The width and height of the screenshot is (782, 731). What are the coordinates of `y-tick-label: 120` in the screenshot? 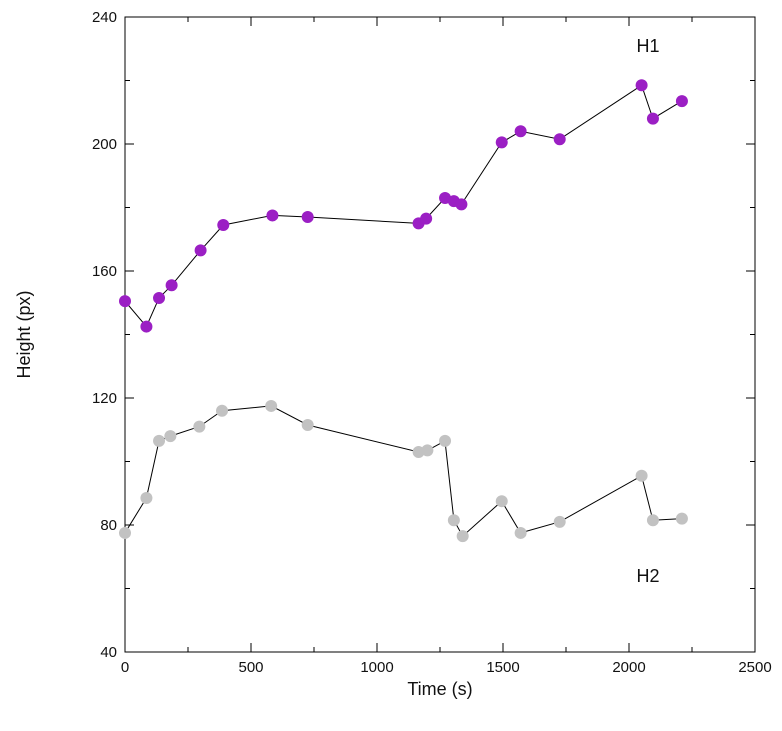 It's located at (104, 398).